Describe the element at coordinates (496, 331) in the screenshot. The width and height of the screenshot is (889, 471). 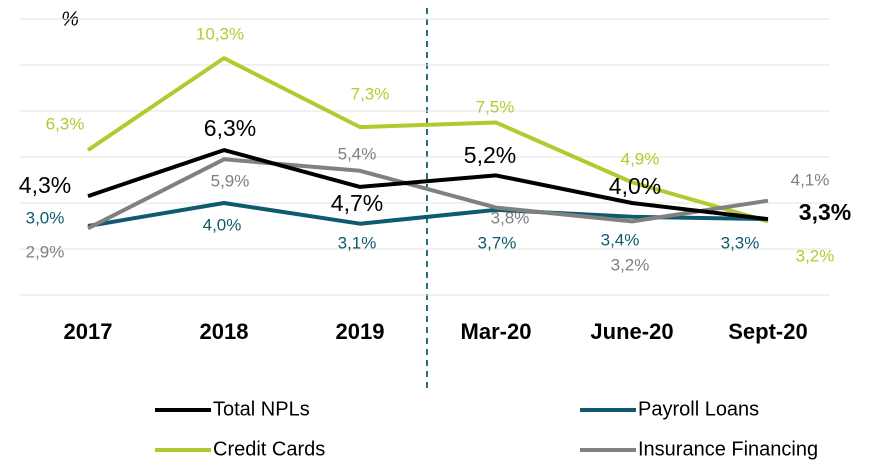
I see `x-tick-label: Mar-20` at that location.